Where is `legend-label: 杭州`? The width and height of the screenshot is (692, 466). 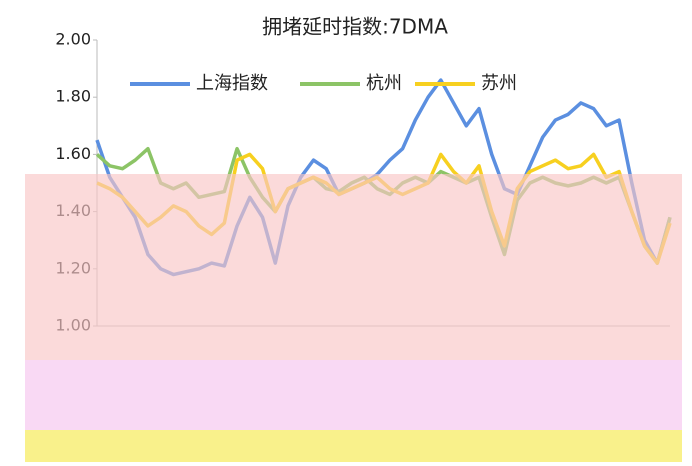 legend-label: 杭州 is located at coordinates (384, 83).